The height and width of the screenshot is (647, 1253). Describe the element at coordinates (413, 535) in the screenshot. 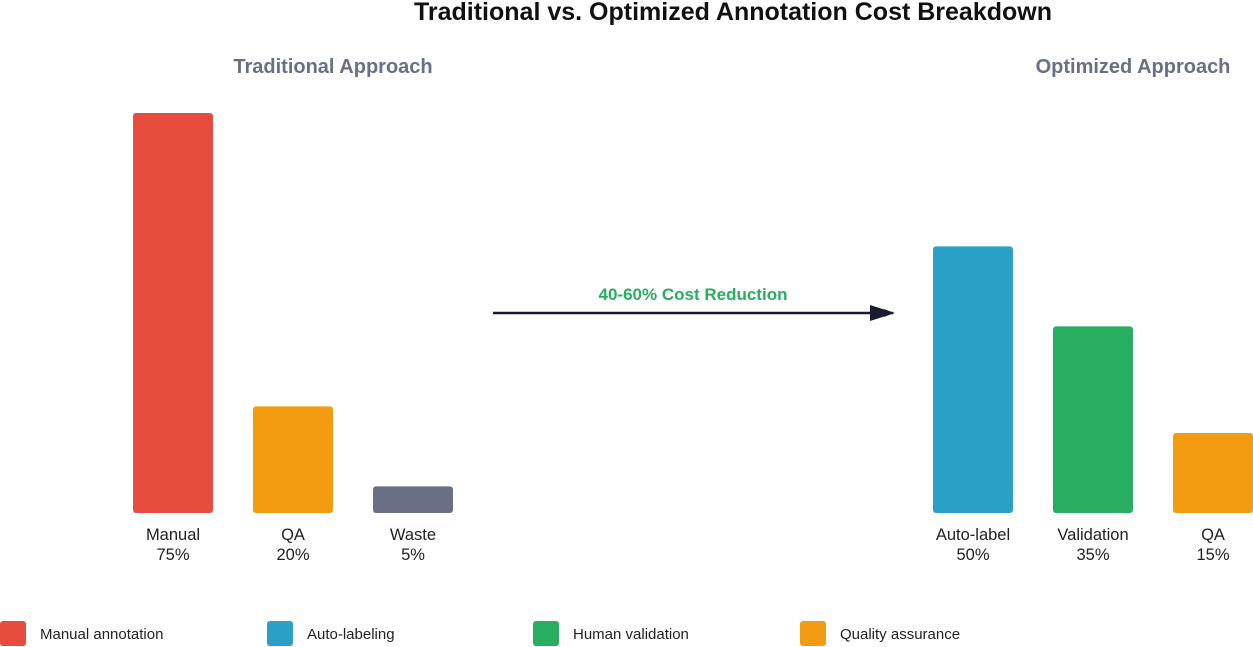

I see `category-label: Waste` at that location.